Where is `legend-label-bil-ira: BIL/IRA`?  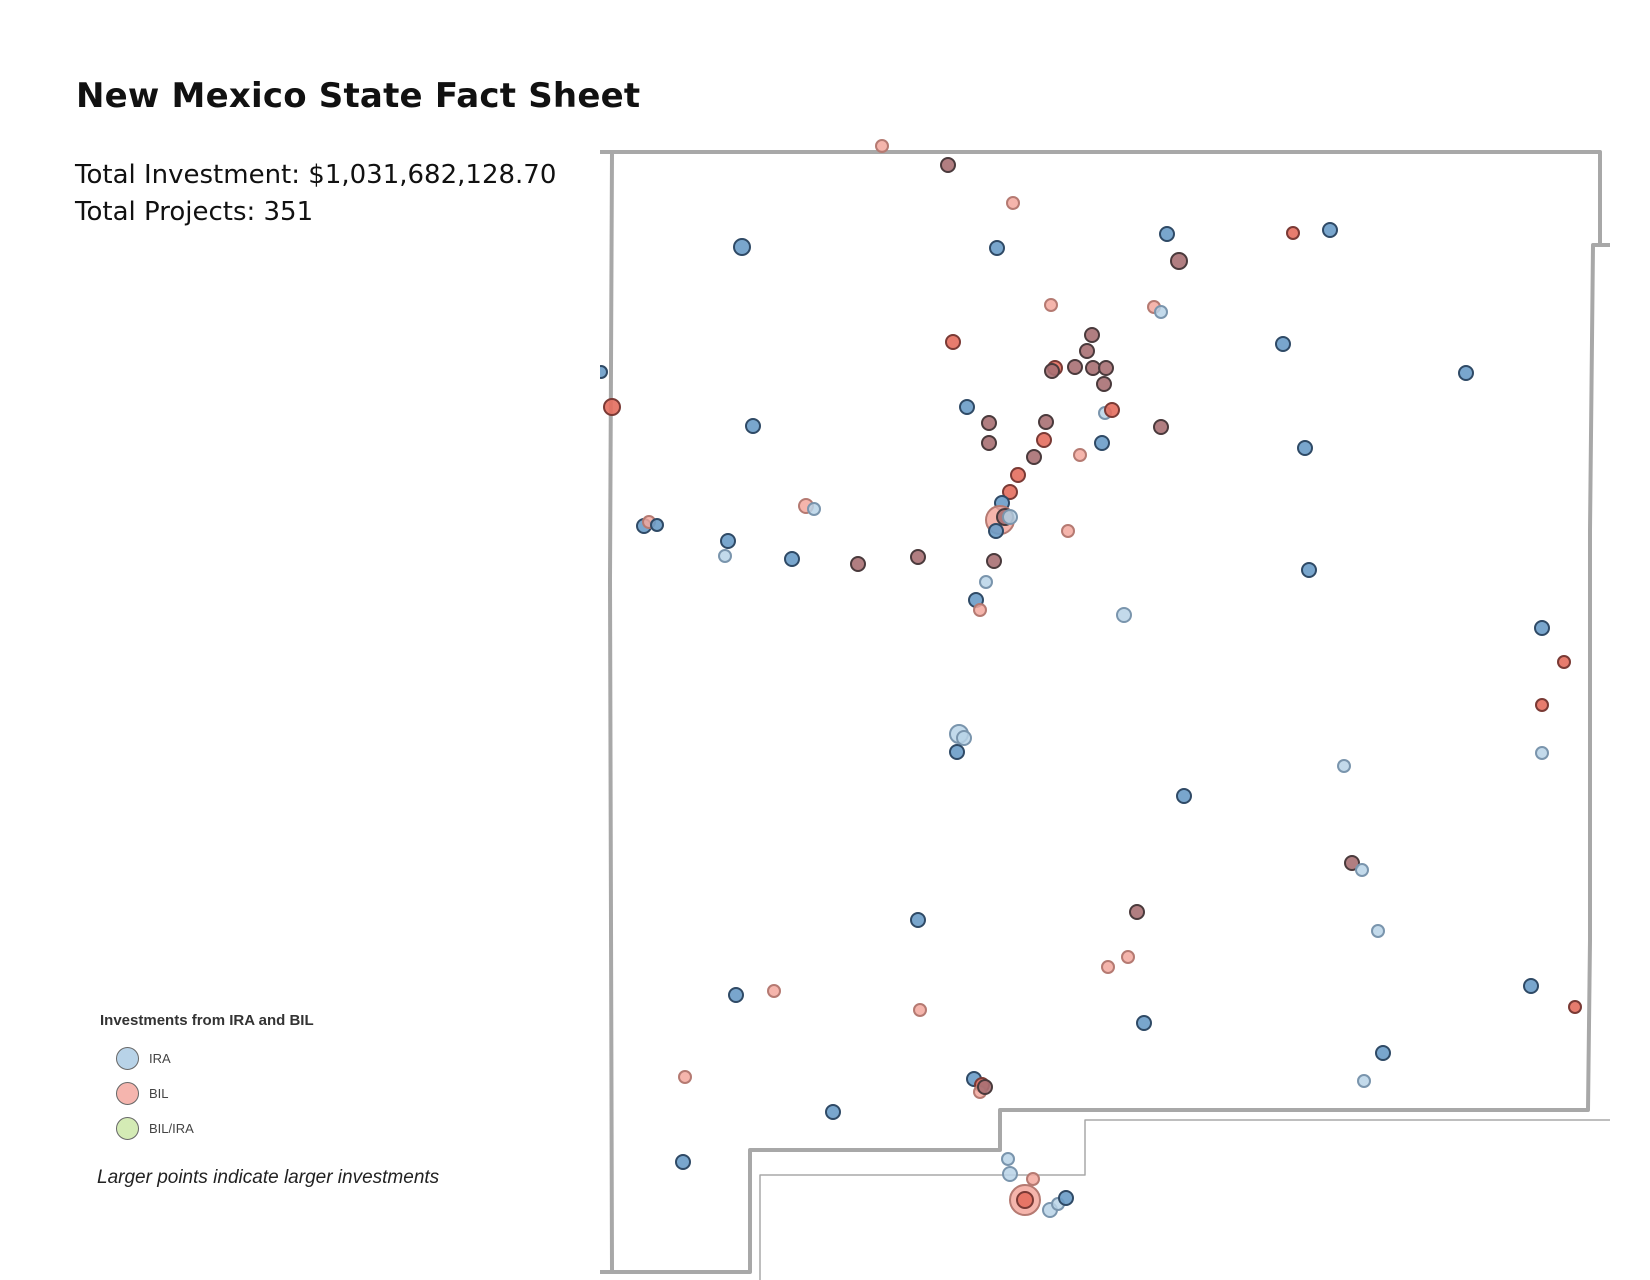
legend-label-bil-ira: BIL/IRA is located at coordinates (171, 1128).